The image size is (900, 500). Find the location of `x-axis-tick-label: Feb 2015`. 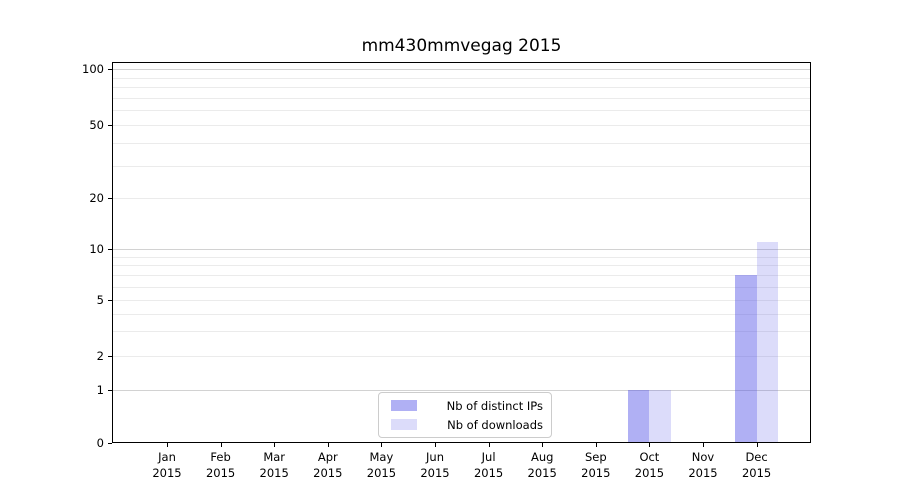

x-axis-tick-label: Feb 2015 is located at coordinates (220, 465).